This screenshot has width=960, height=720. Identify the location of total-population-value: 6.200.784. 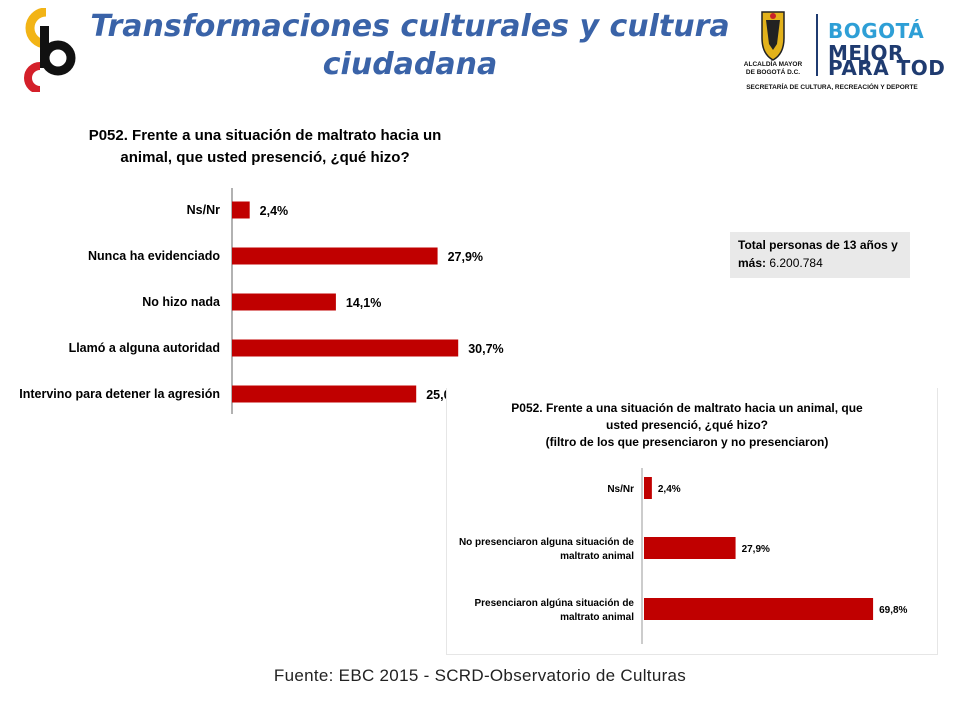
(796, 263).